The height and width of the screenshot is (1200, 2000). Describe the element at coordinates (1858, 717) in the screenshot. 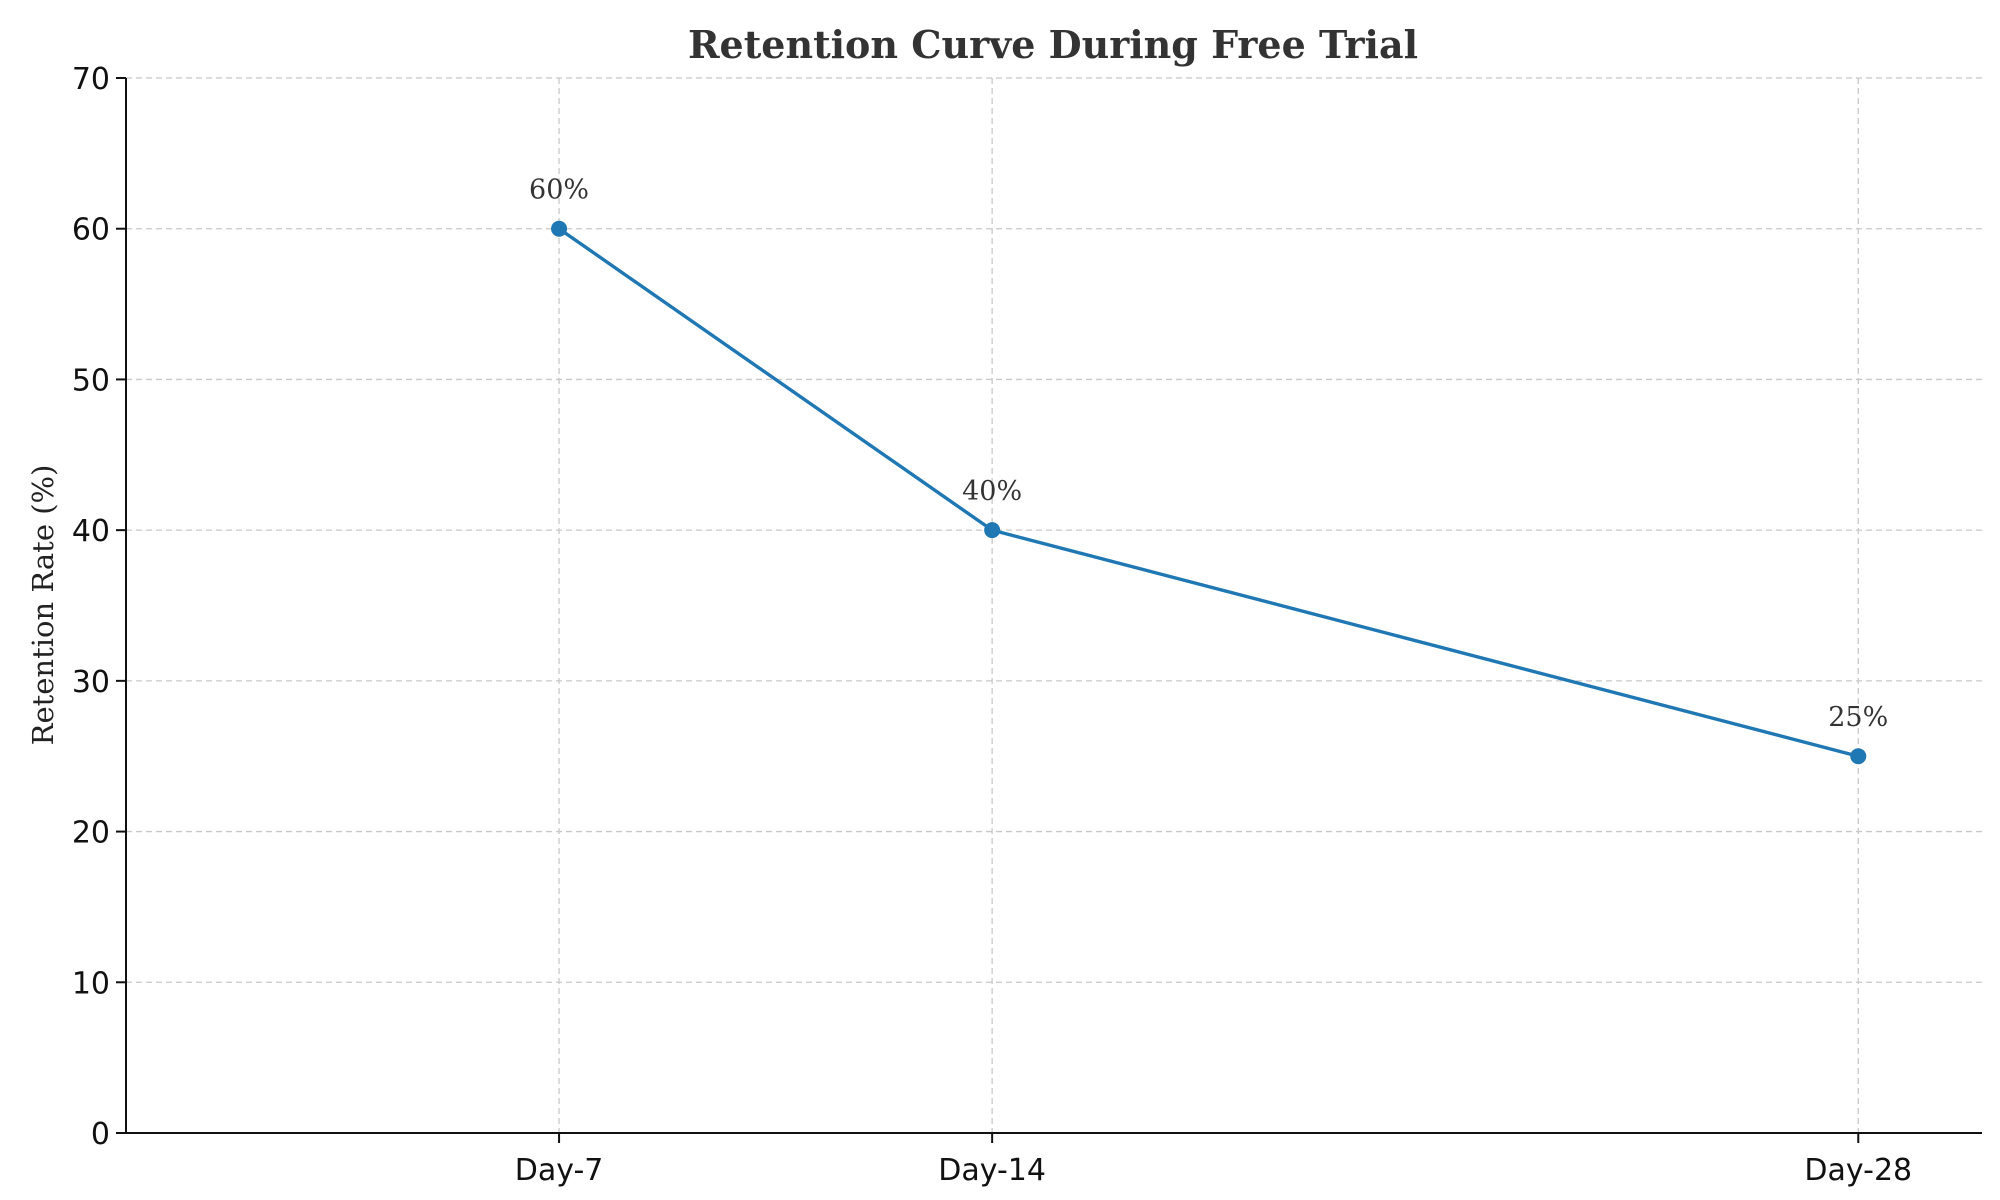

I see `data-label-2: 25%` at that location.